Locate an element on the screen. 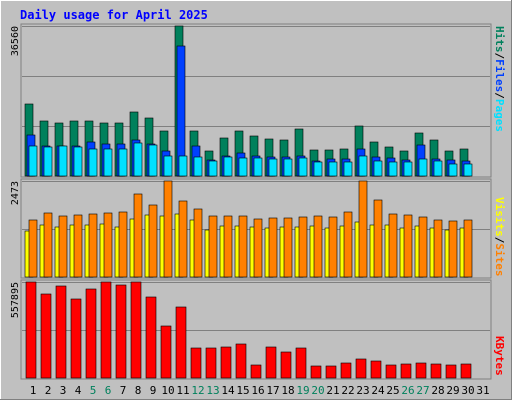 This screenshot has width=512, height=400. x-axis-day-label: 6 is located at coordinates (108, 390).